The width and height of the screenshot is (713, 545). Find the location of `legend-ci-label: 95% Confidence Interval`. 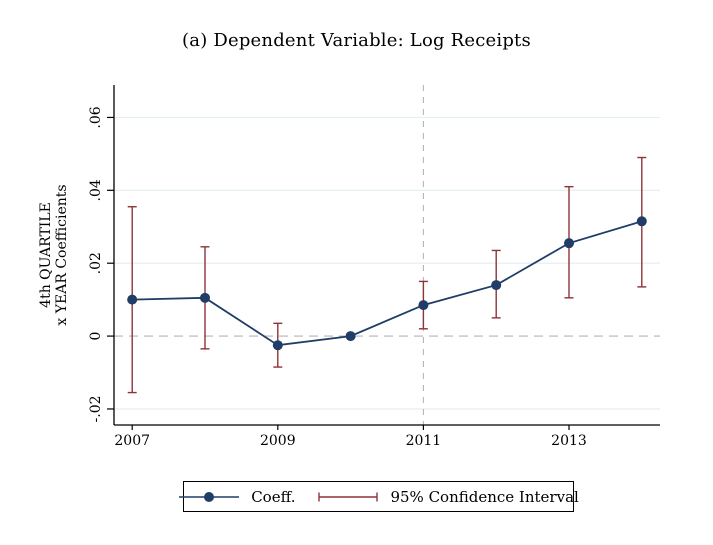

legend-ci-label: 95% Confidence Interval is located at coordinates (484, 496).